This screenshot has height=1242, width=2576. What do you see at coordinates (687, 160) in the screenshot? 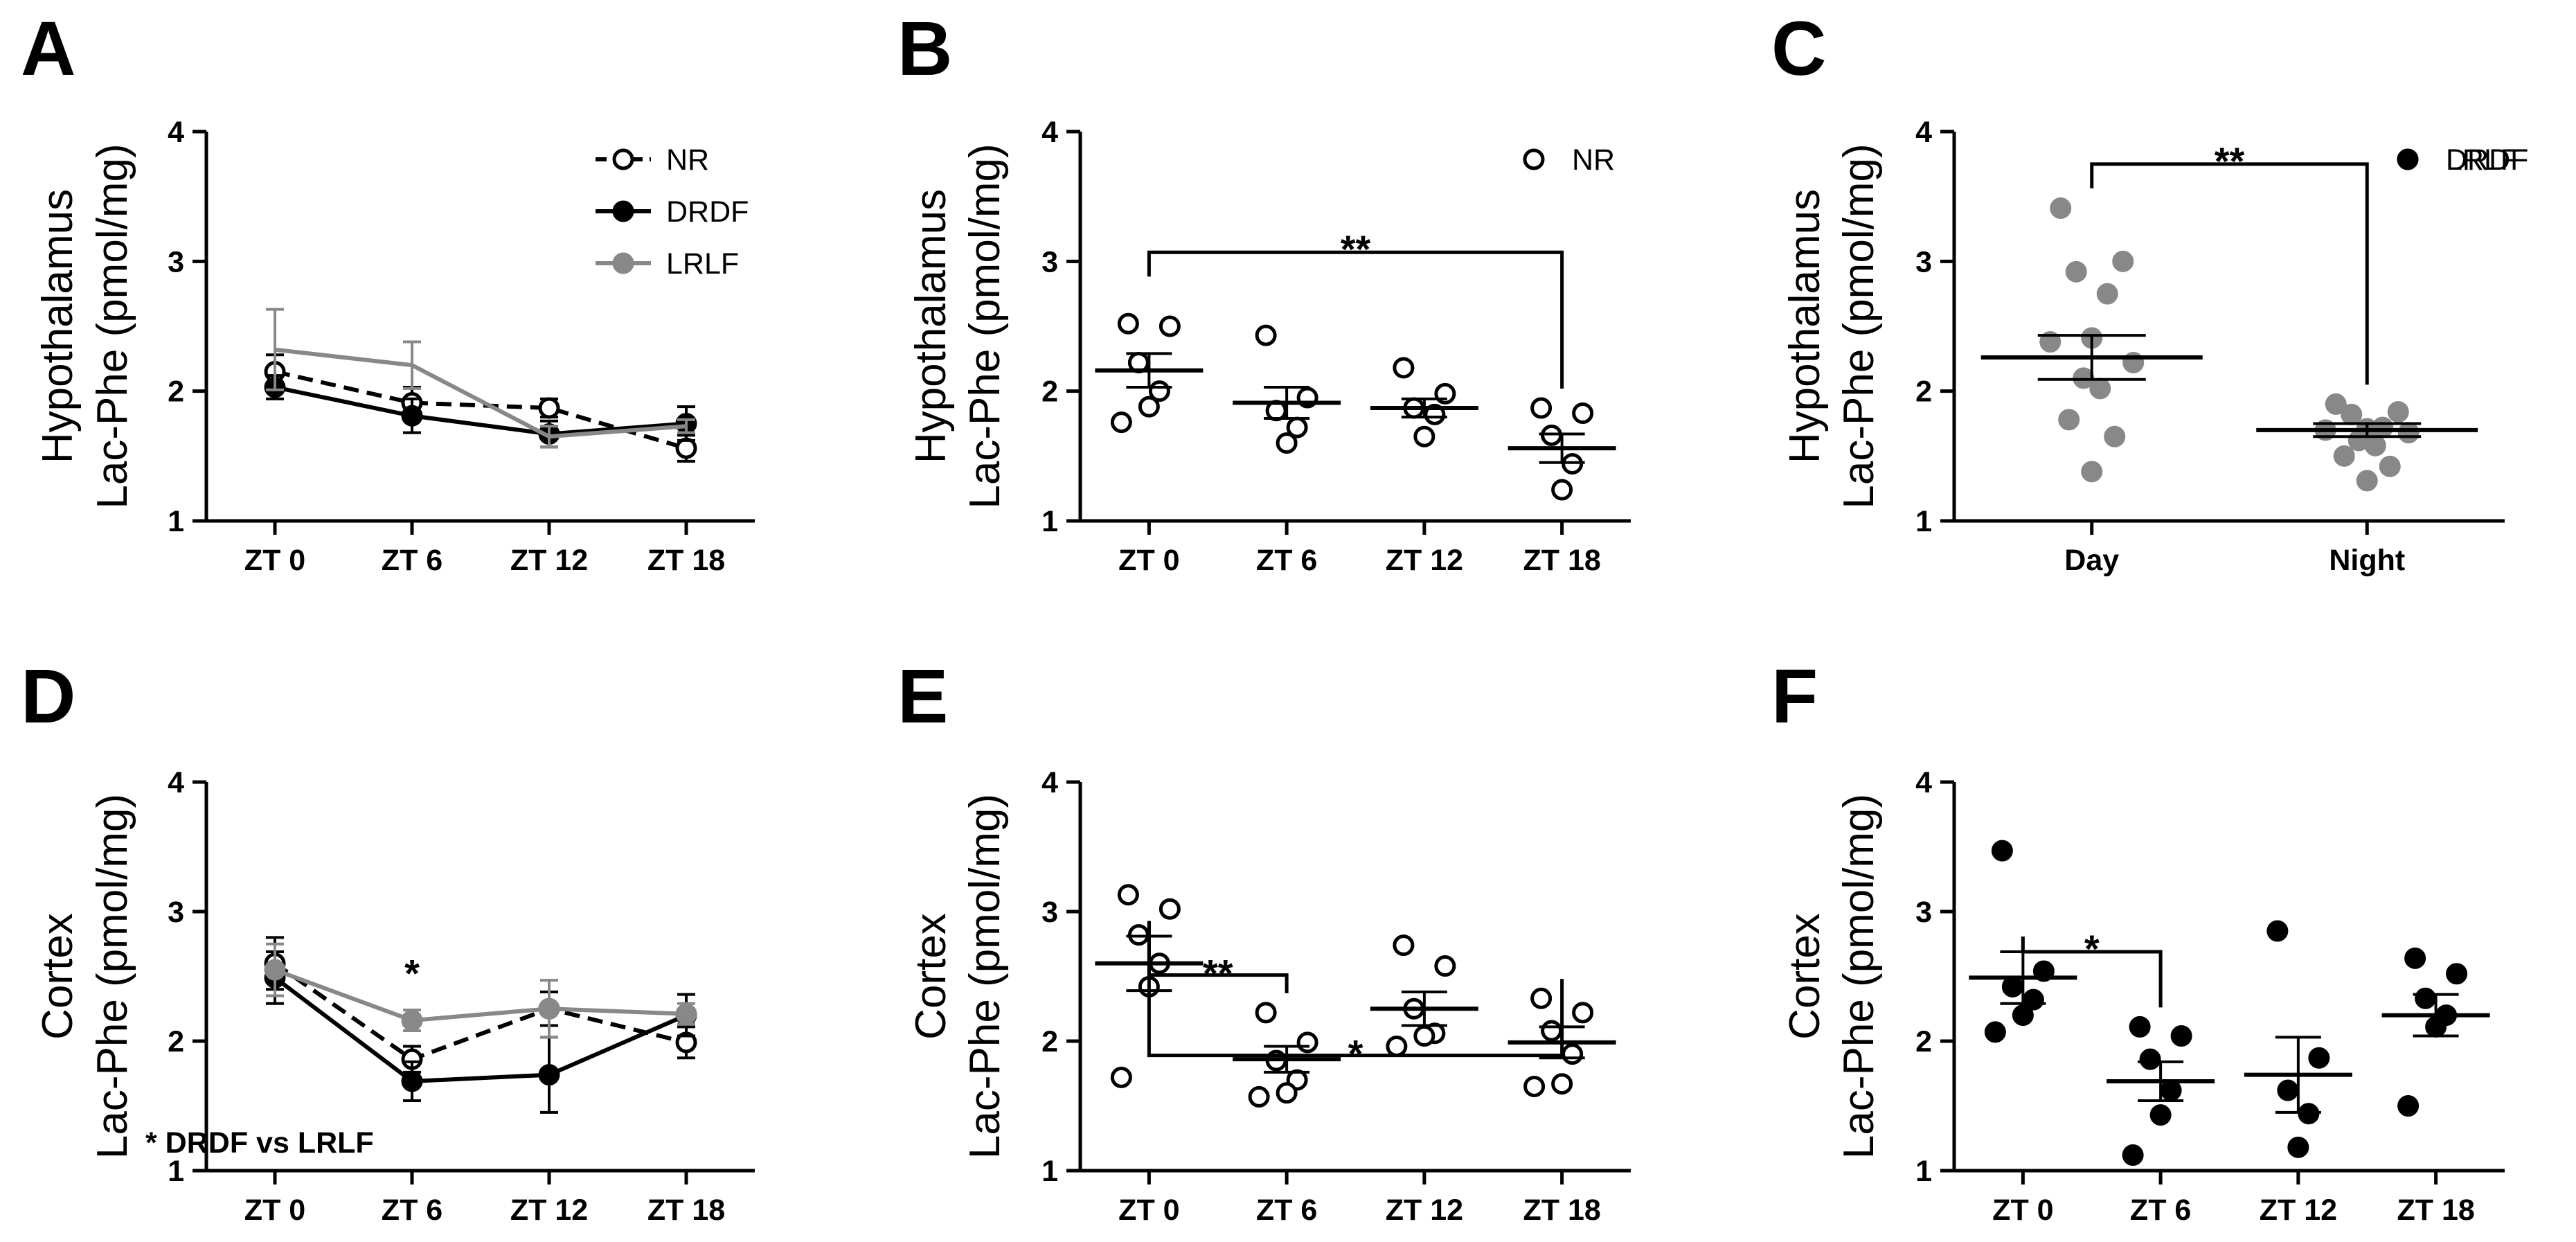
I see `legend-label: NR` at bounding box center [687, 160].